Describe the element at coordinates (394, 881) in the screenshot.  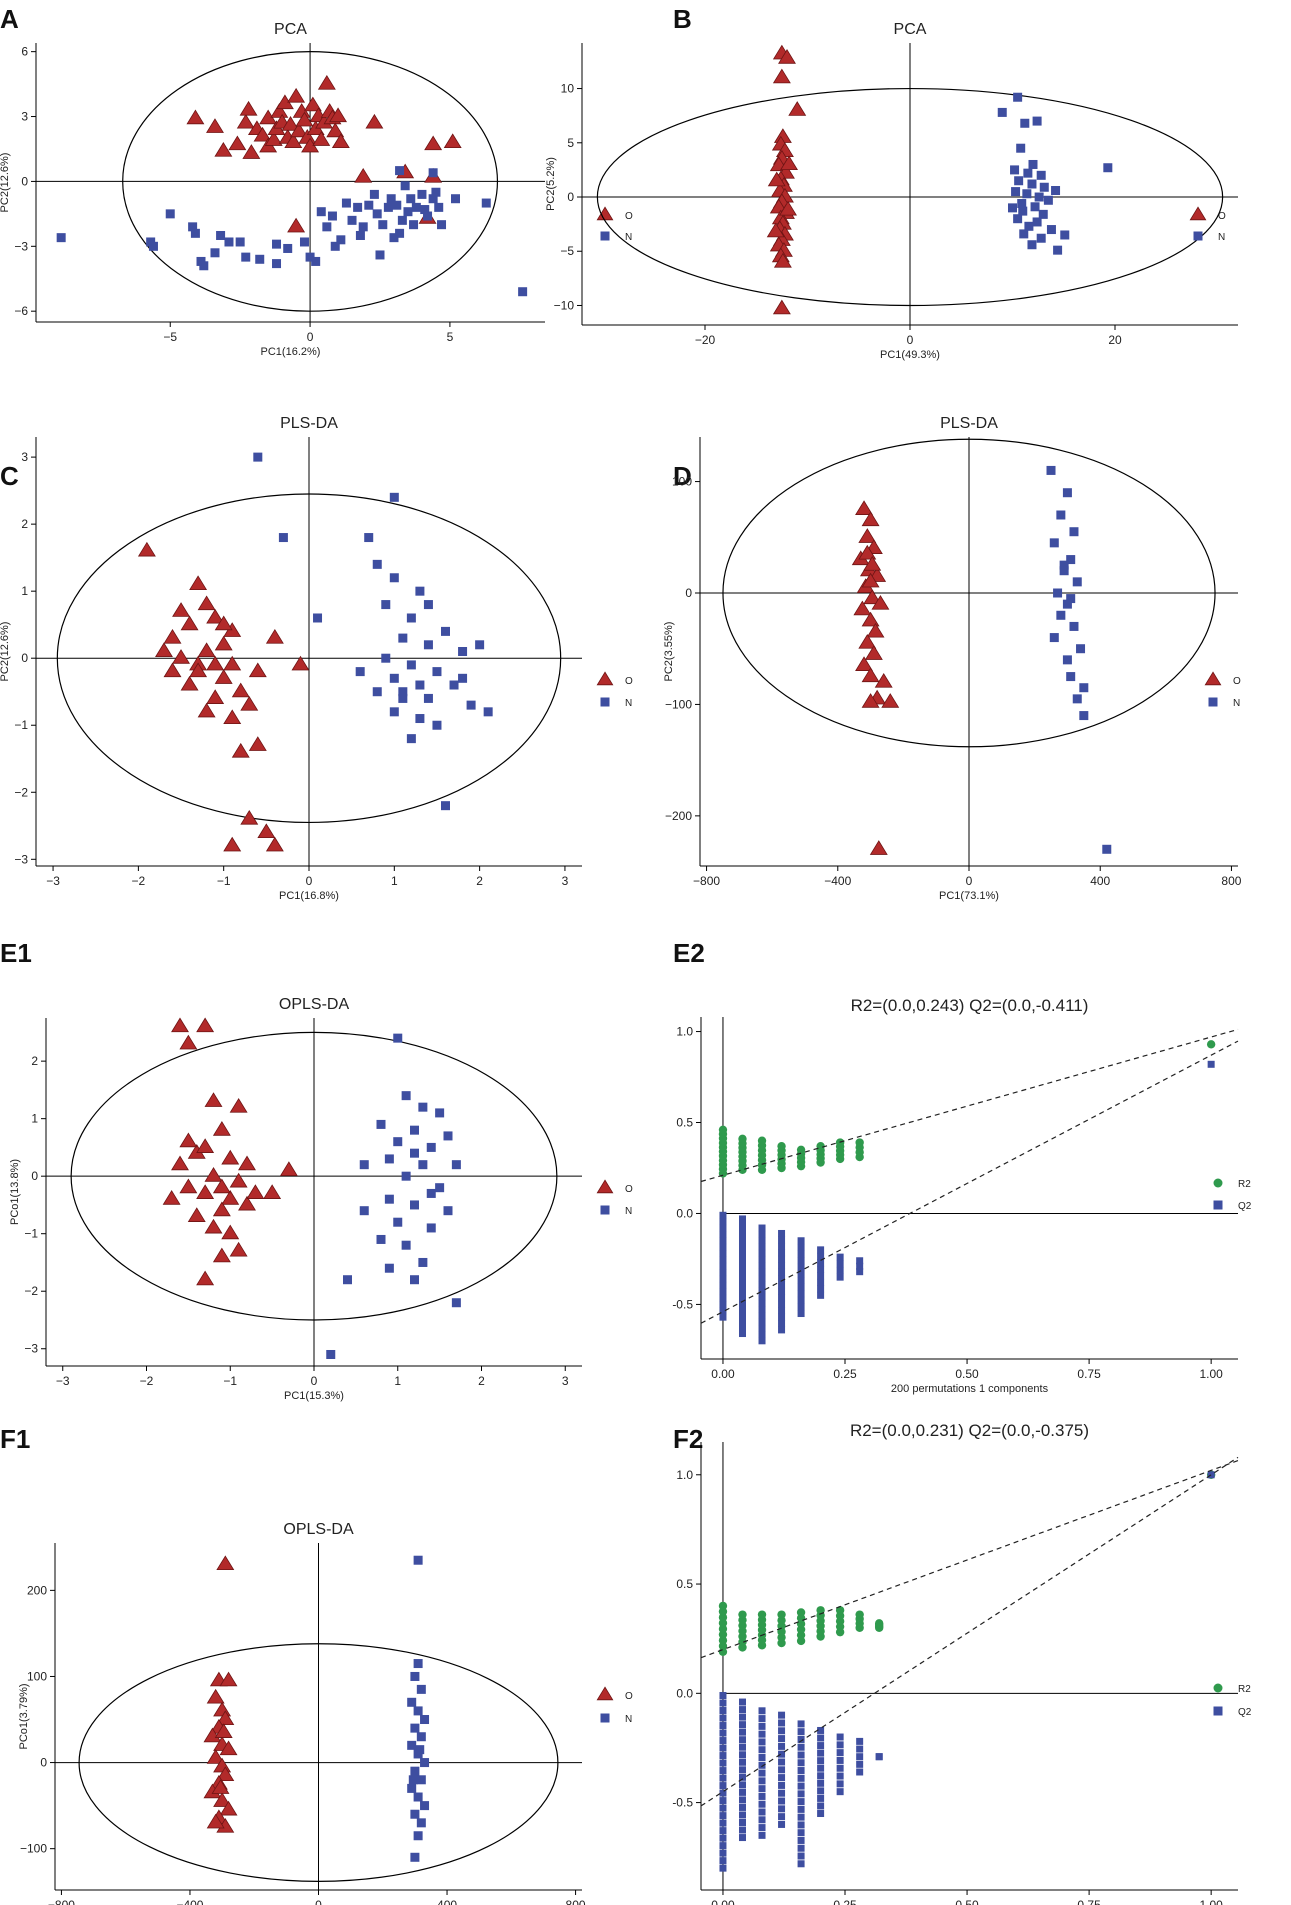
I see `x-tick-label: 1` at that location.